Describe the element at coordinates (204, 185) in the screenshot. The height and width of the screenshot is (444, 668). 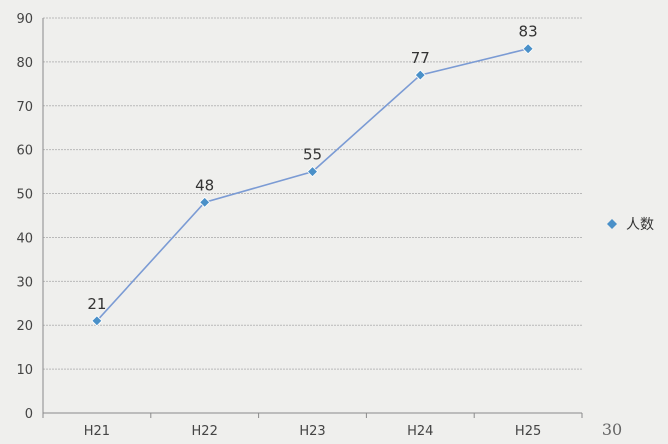
I see `data-label: 48` at that location.